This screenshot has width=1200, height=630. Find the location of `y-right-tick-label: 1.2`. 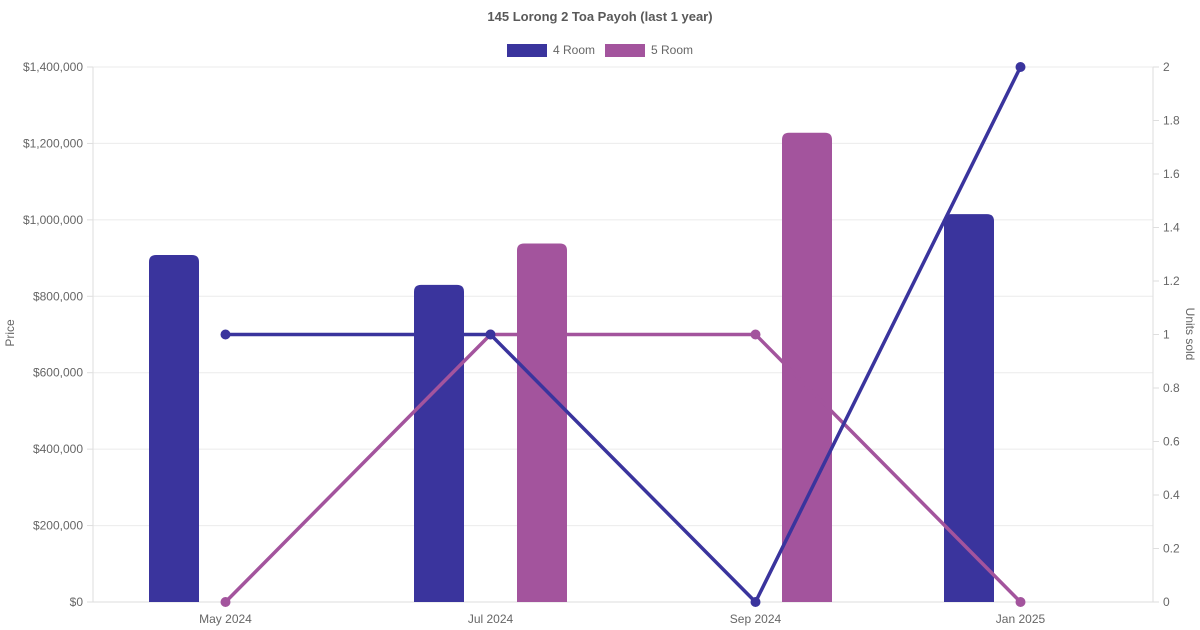

y-right-tick-label: 1.2 is located at coordinates (1171, 281).